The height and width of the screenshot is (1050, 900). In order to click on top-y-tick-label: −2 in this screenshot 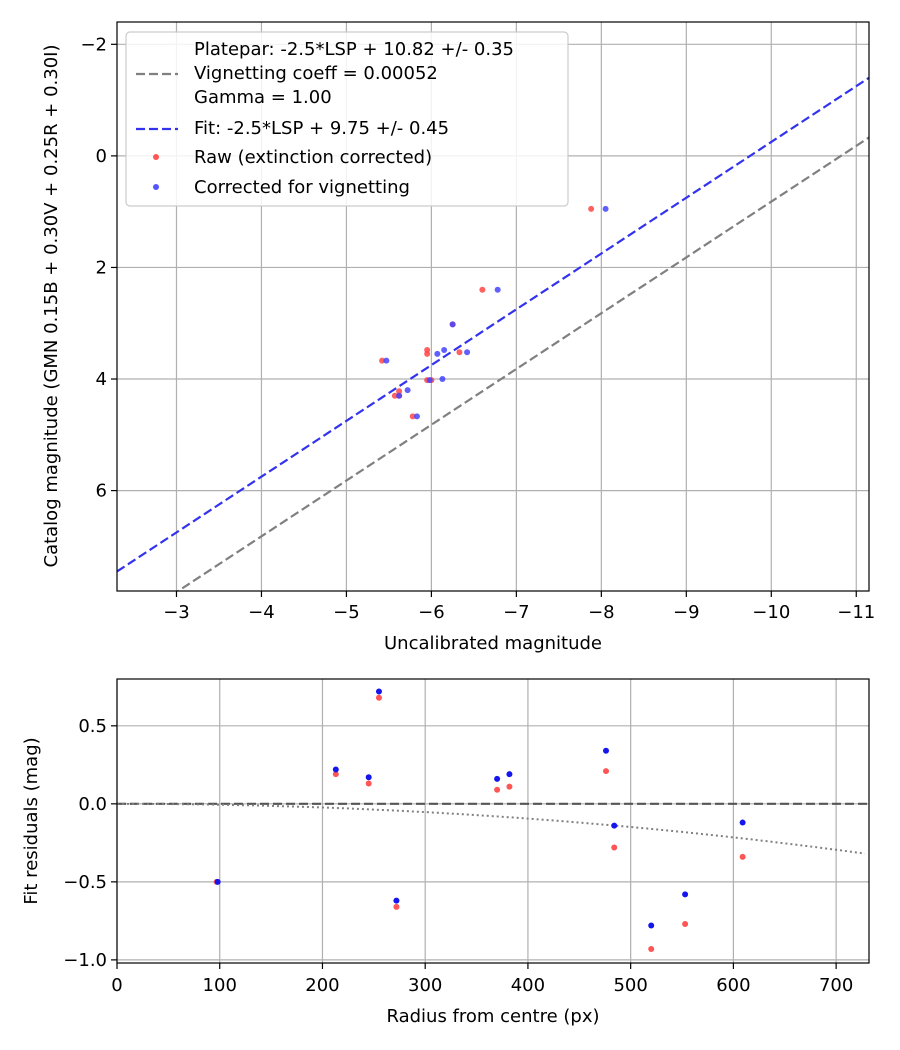, I will do `click(93, 44)`.